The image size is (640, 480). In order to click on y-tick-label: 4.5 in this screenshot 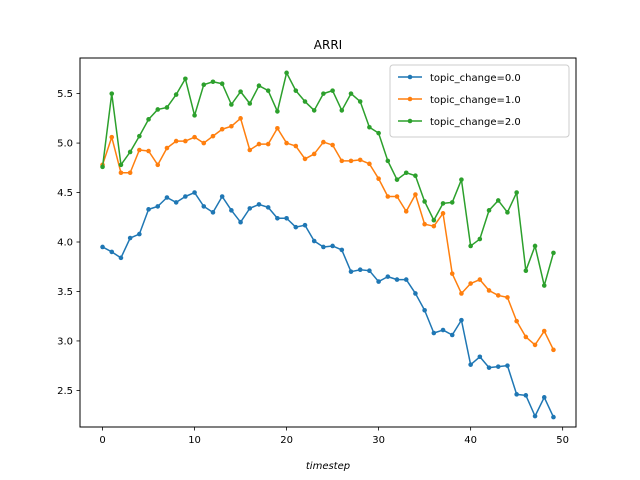, I will do `click(65, 193)`.